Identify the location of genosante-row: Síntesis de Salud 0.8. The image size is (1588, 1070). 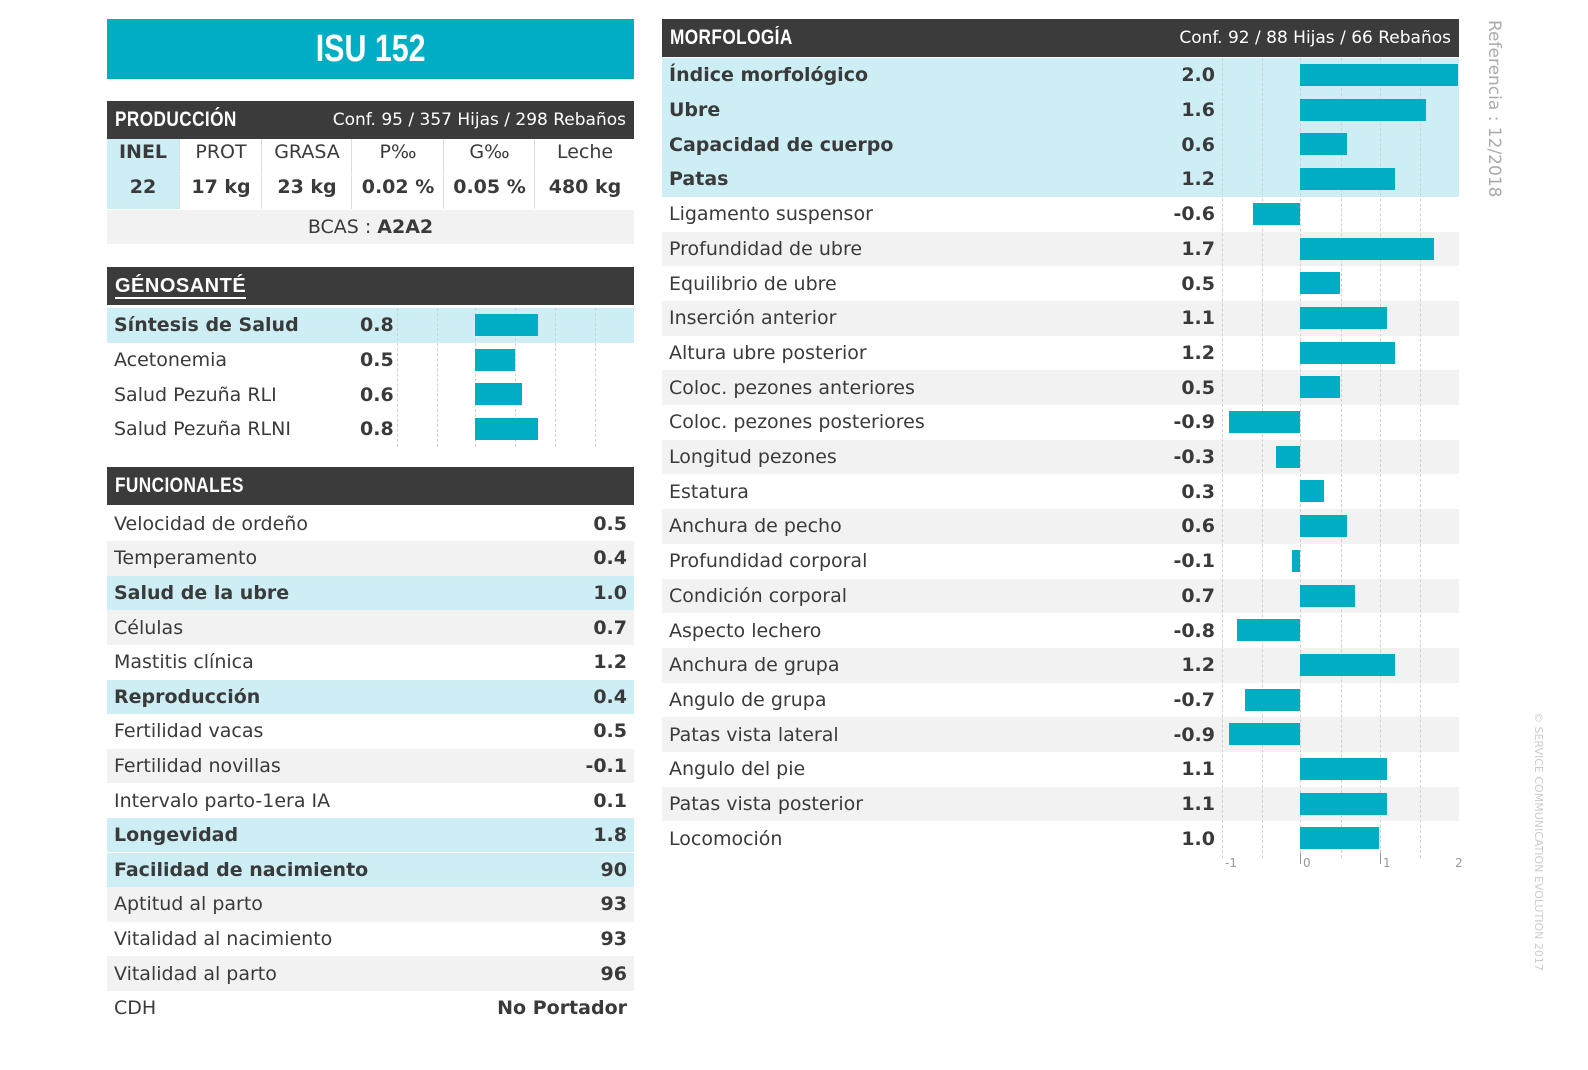
(370, 325).